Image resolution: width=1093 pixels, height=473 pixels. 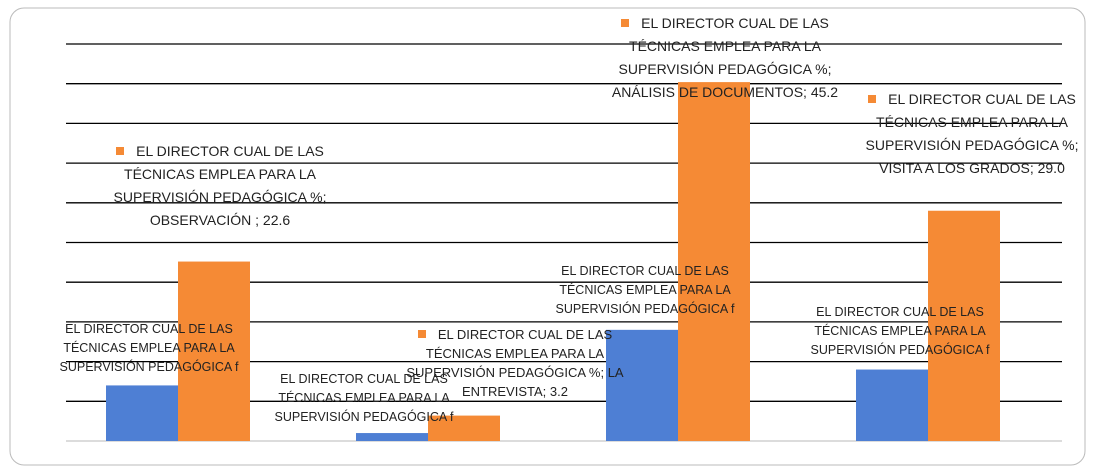 I want to click on label-part: LA ENTREVISTA, so click(x=543, y=382).